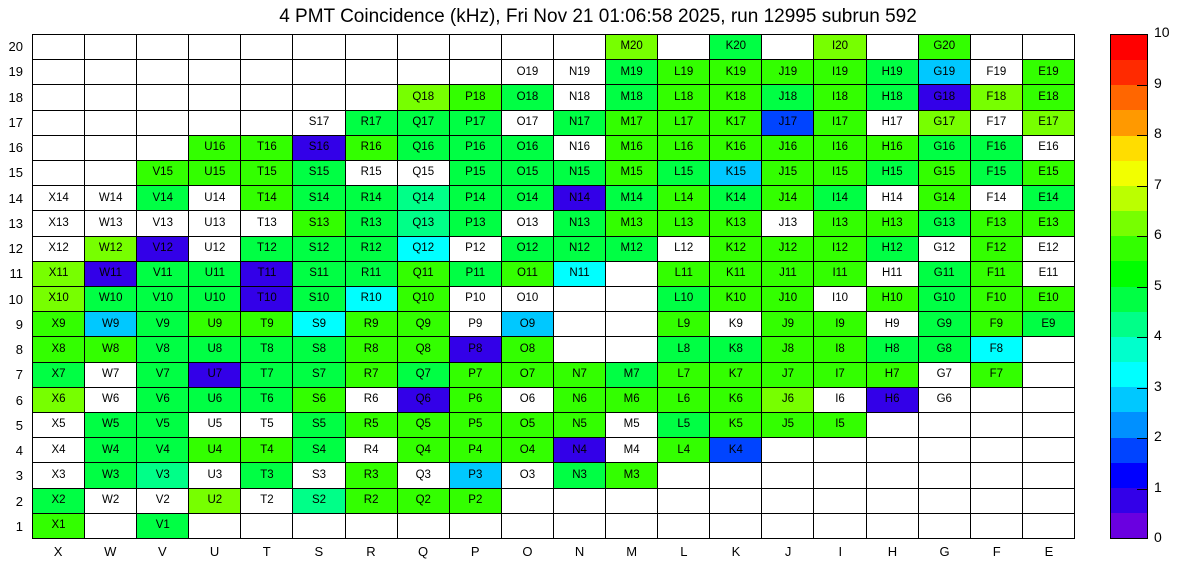 The width and height of the screenshot is (1196, 572). I want to click on heatmap-cell-W13: W13, so click(111, 224).